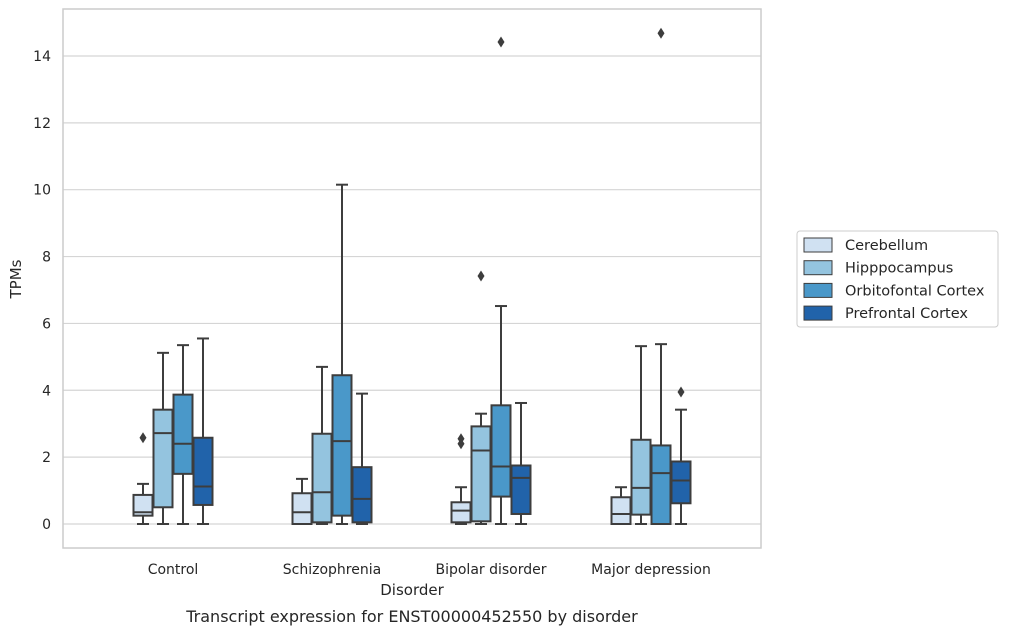 The height and width of the screenshot is (634, 1009). What do you see at coordinates (46, 458) in the screenshot?
I see `y-tick-label: 2` at bounding box center [46, 458].